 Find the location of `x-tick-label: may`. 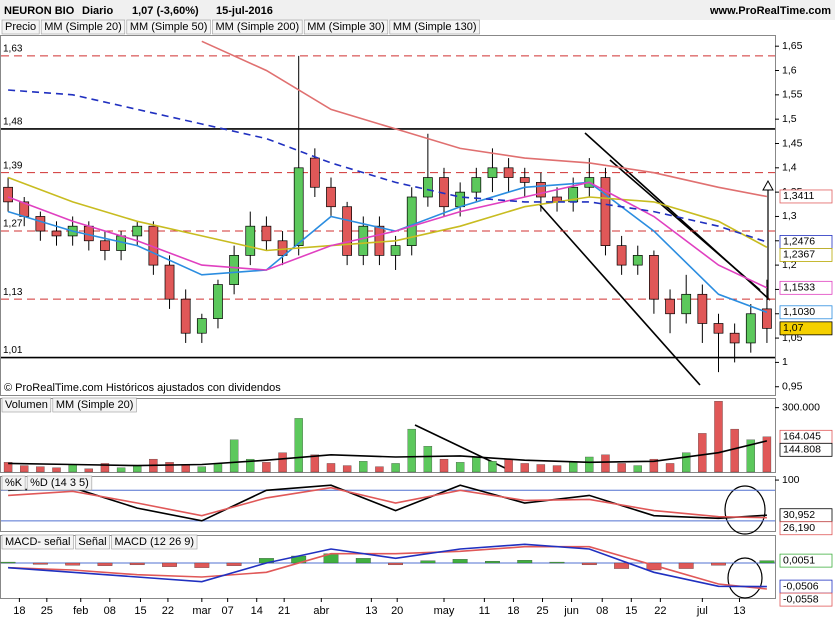

x-tick-label: may is located at coordinates (444, 611).